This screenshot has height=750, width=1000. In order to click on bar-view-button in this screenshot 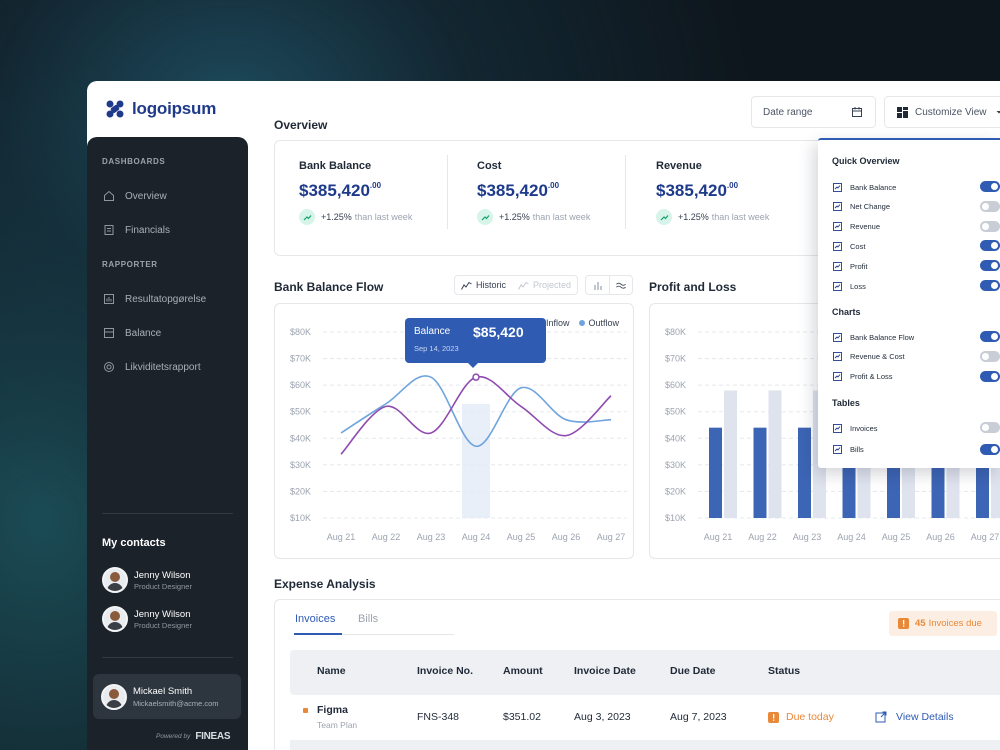, I will do `click(597, 285)`.